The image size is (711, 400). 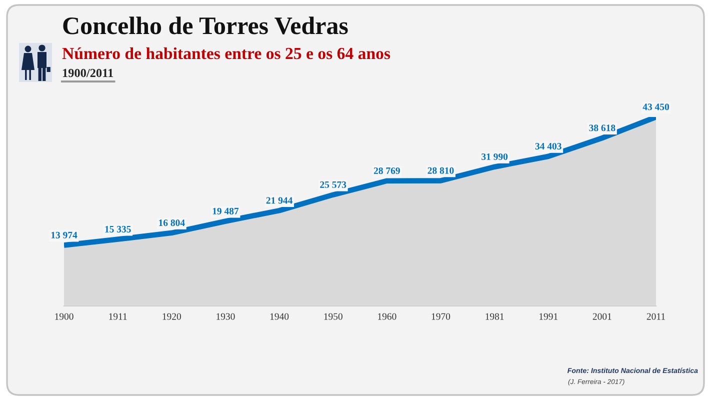 What do you see at coordinates (333, 184) in the screenshot?
I see `data-label: 25 573` at bounding box center [333, 184].